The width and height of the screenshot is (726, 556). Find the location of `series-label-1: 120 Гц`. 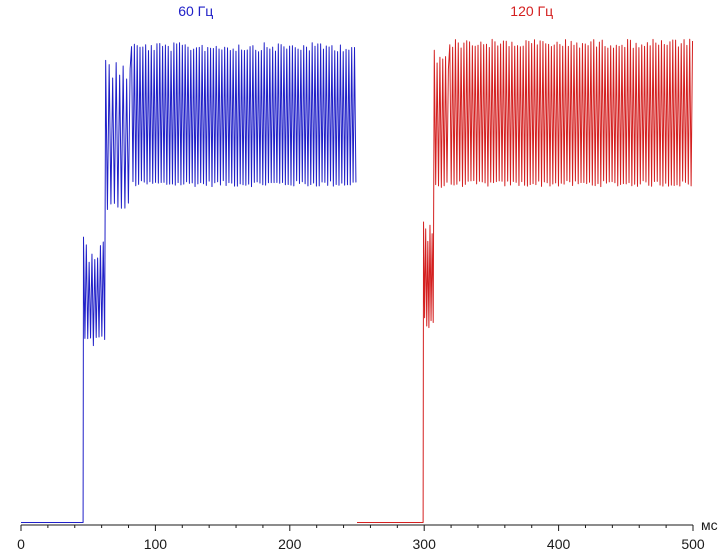

series-label-1: 120 Гц is located at coordinates (531, 11).